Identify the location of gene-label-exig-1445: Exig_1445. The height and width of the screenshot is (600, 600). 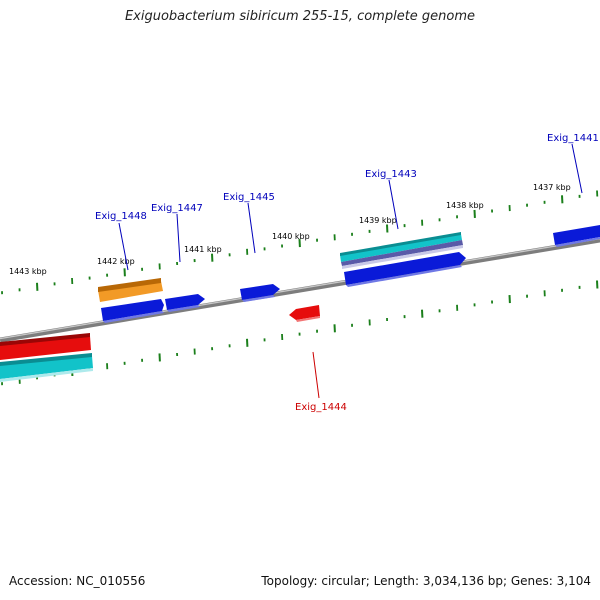
(249, 197).